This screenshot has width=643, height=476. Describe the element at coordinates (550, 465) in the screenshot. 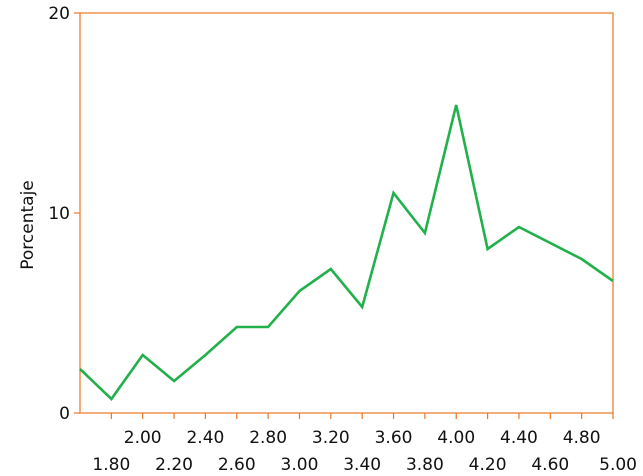

I see `x-tick-label: 4.60` at that location.